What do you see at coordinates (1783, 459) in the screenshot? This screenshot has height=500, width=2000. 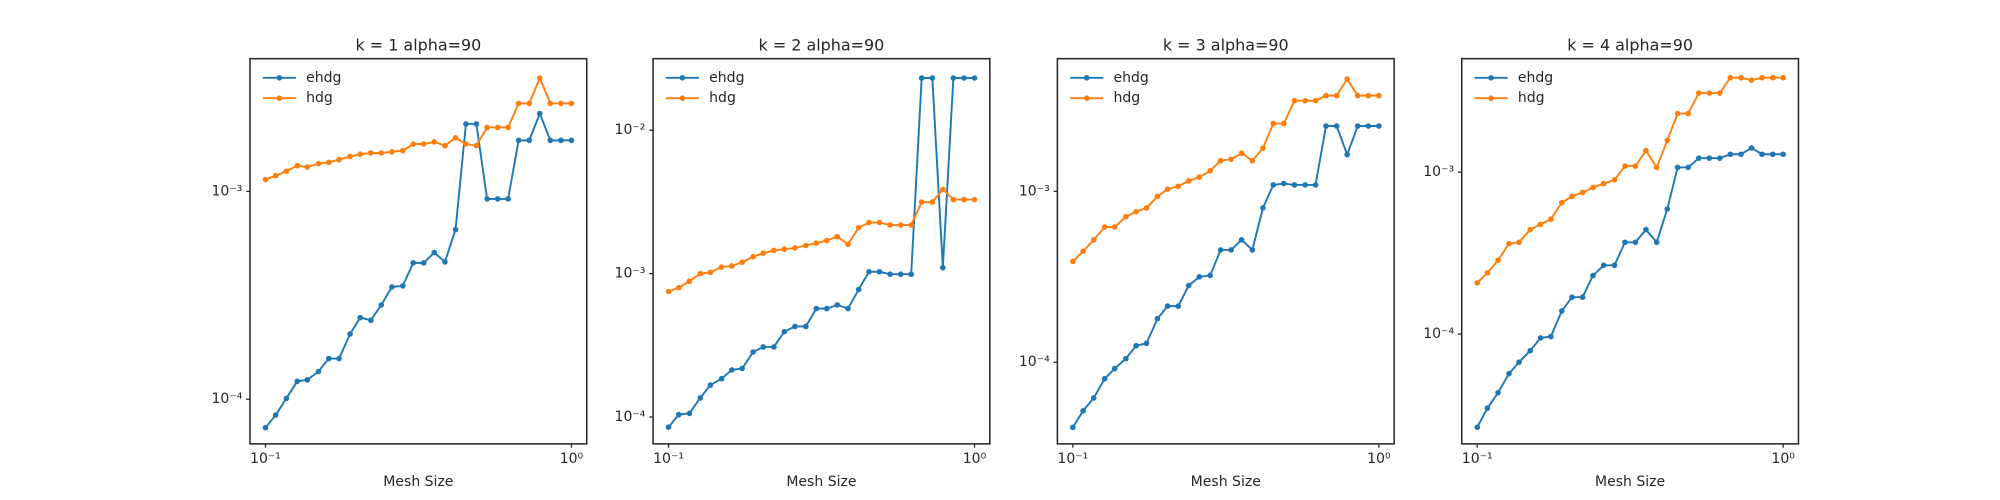 I see `x-tick-label: 10⁰` at bounding box center [1783, 459].